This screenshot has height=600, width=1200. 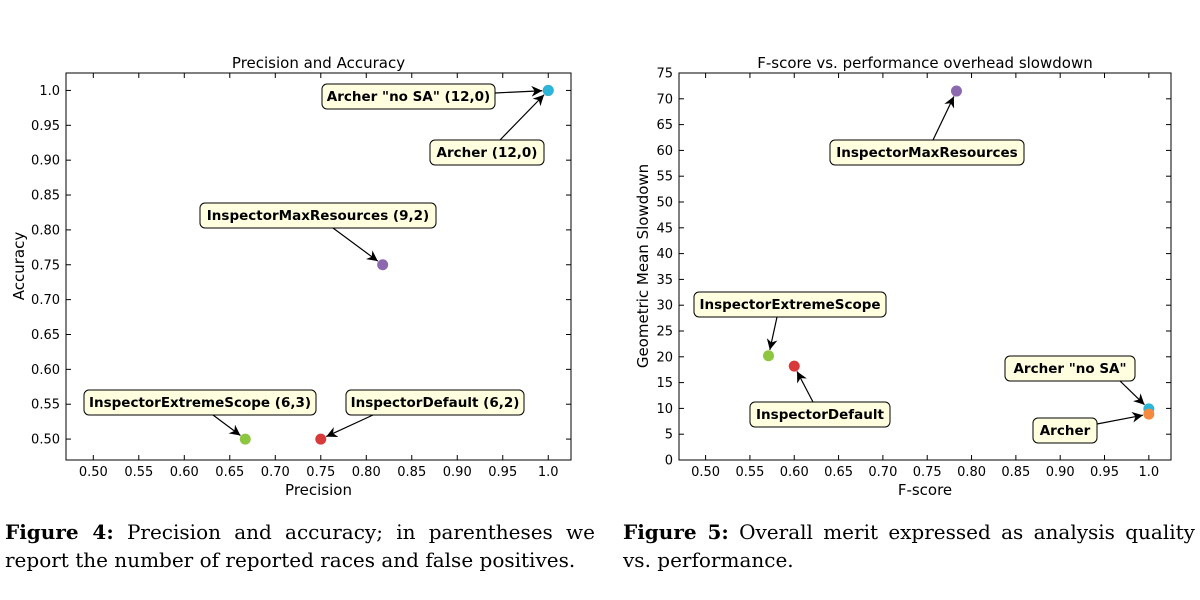 What do you see at coordinates (45, 161) in the screenshot?
I see `y-tick-label: 0.90` at bounding box center [45, 161].